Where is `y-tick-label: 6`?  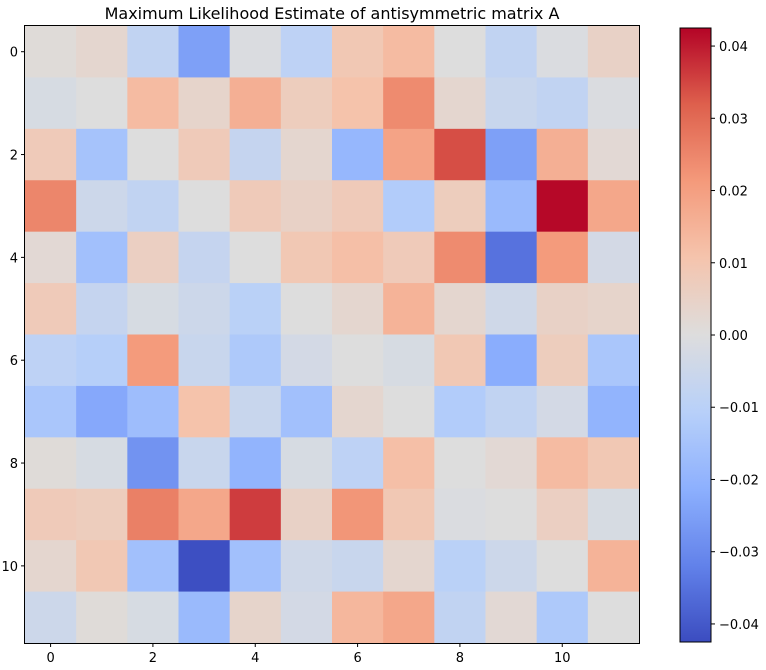 y-tick-label: 6 is located at coordinates (14, 361).